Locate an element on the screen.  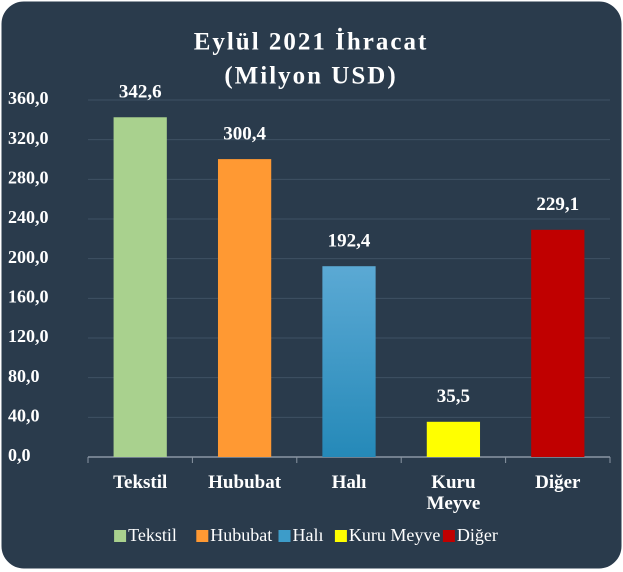
y-tick-label: 0,0 is located at coordinates (19, 455).